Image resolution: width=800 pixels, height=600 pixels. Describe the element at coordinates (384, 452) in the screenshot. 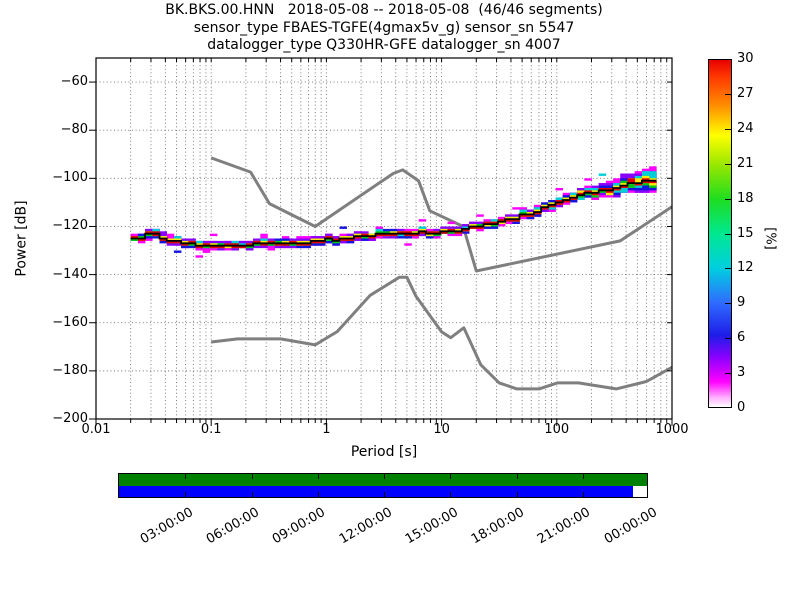

I see `x-axis-label: Period [s]` at that location.